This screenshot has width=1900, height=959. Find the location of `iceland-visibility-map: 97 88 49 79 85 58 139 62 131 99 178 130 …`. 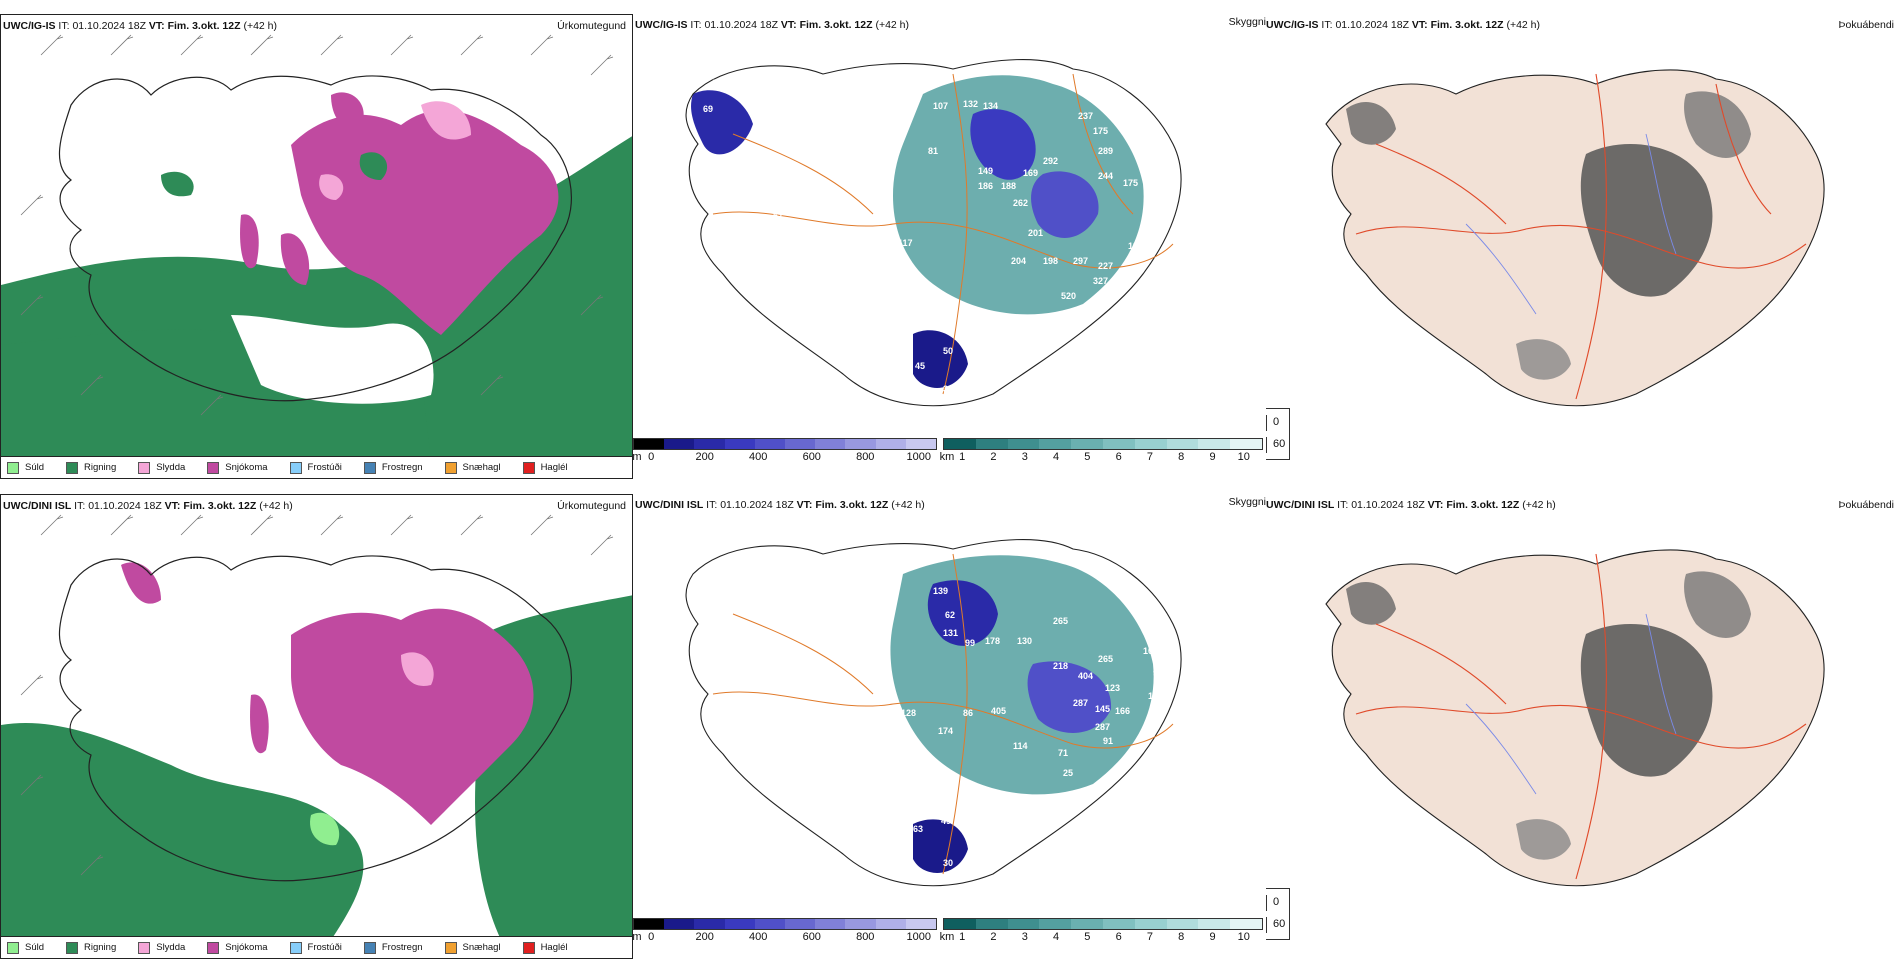

iceland-visibility-map: 97 88 49 79 85 58 139 62 131 99 178 130 … is located at coordinates (949, 704).